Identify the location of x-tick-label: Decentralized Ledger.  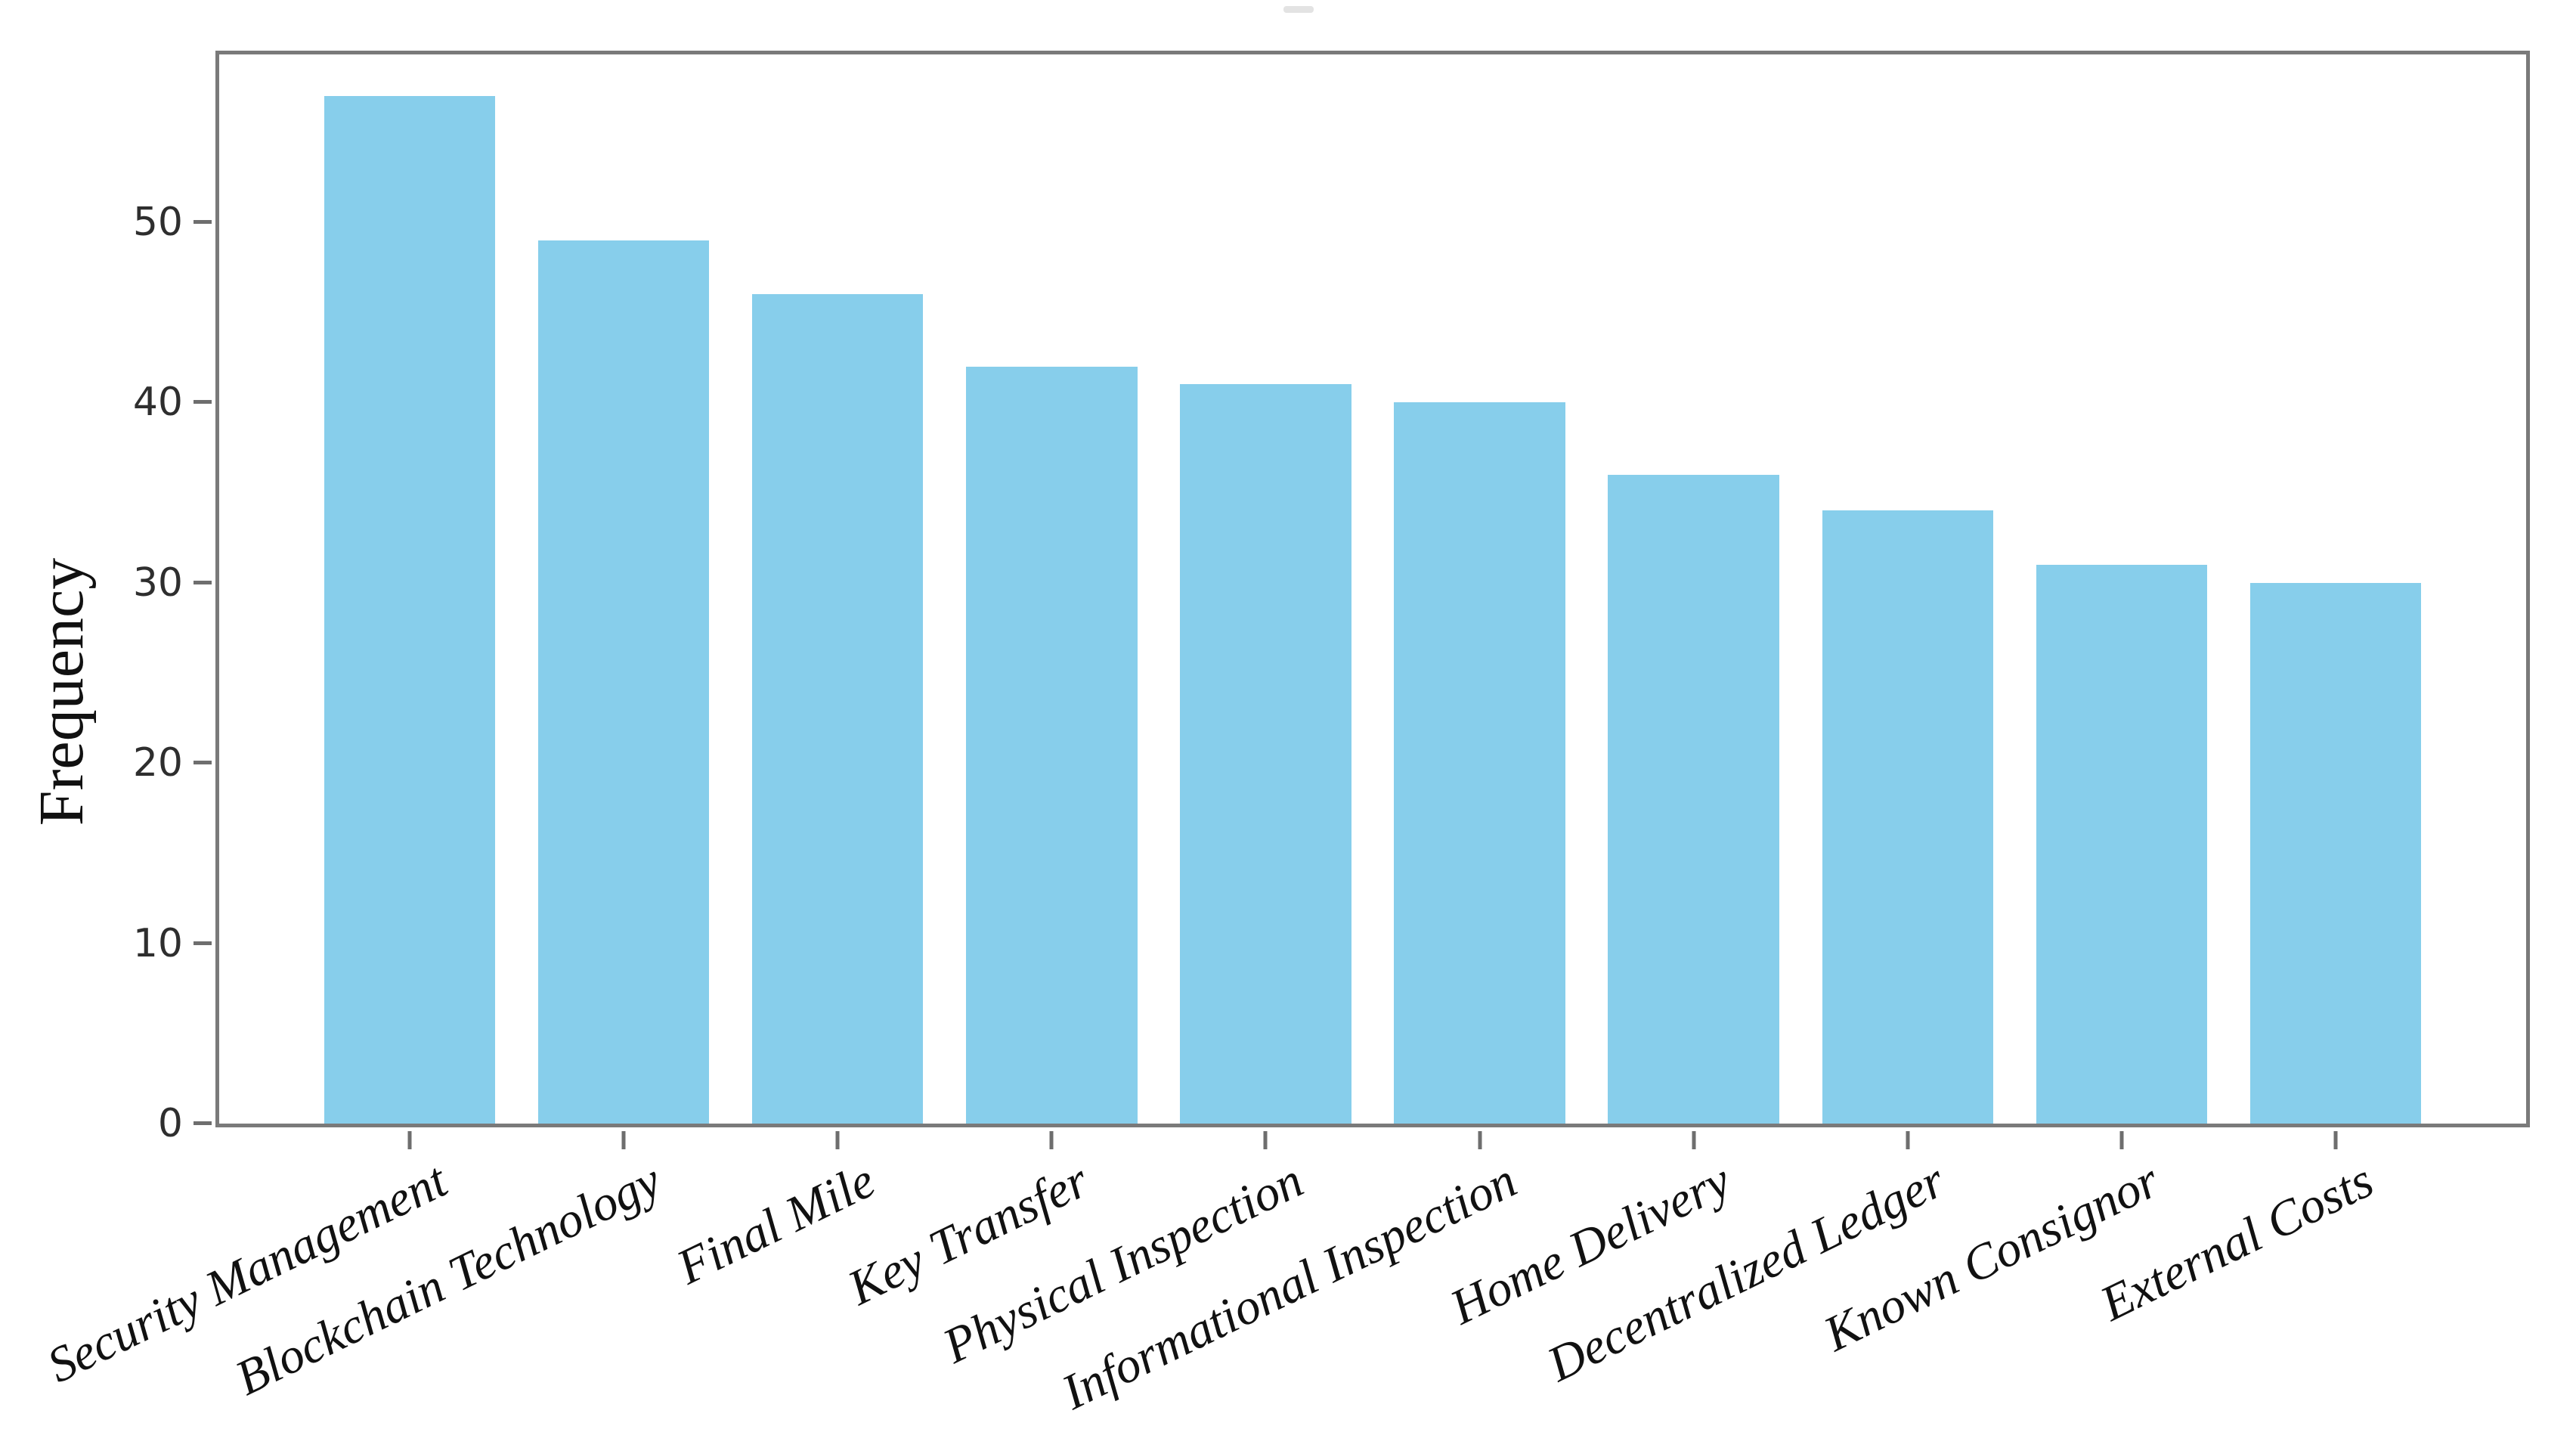
(1746, 1272).